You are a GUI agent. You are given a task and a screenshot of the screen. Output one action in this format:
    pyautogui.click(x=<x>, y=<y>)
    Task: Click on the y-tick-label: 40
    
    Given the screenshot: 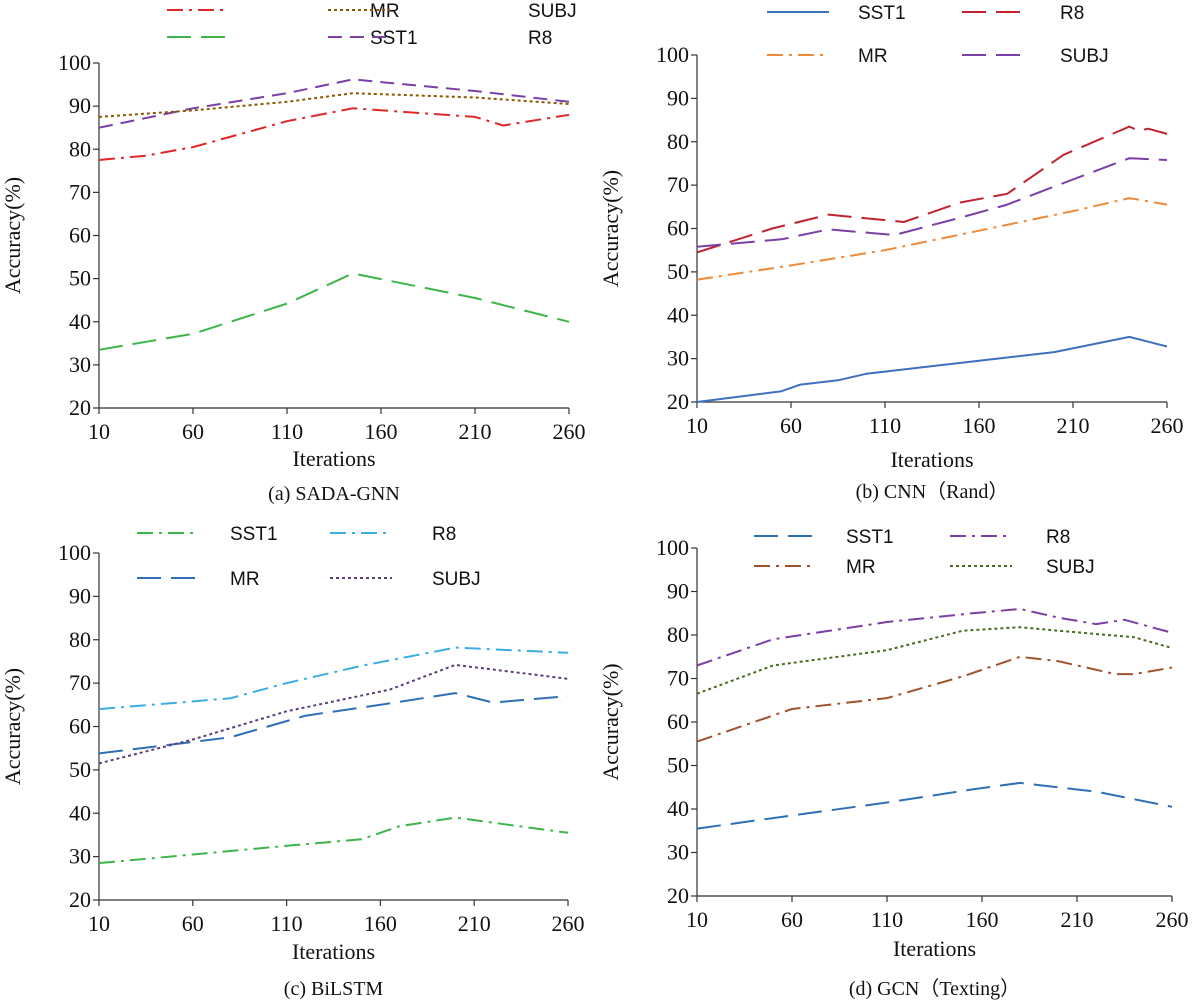 What is the action you would take?
    pyautogui.click(x=678, y=808)
    